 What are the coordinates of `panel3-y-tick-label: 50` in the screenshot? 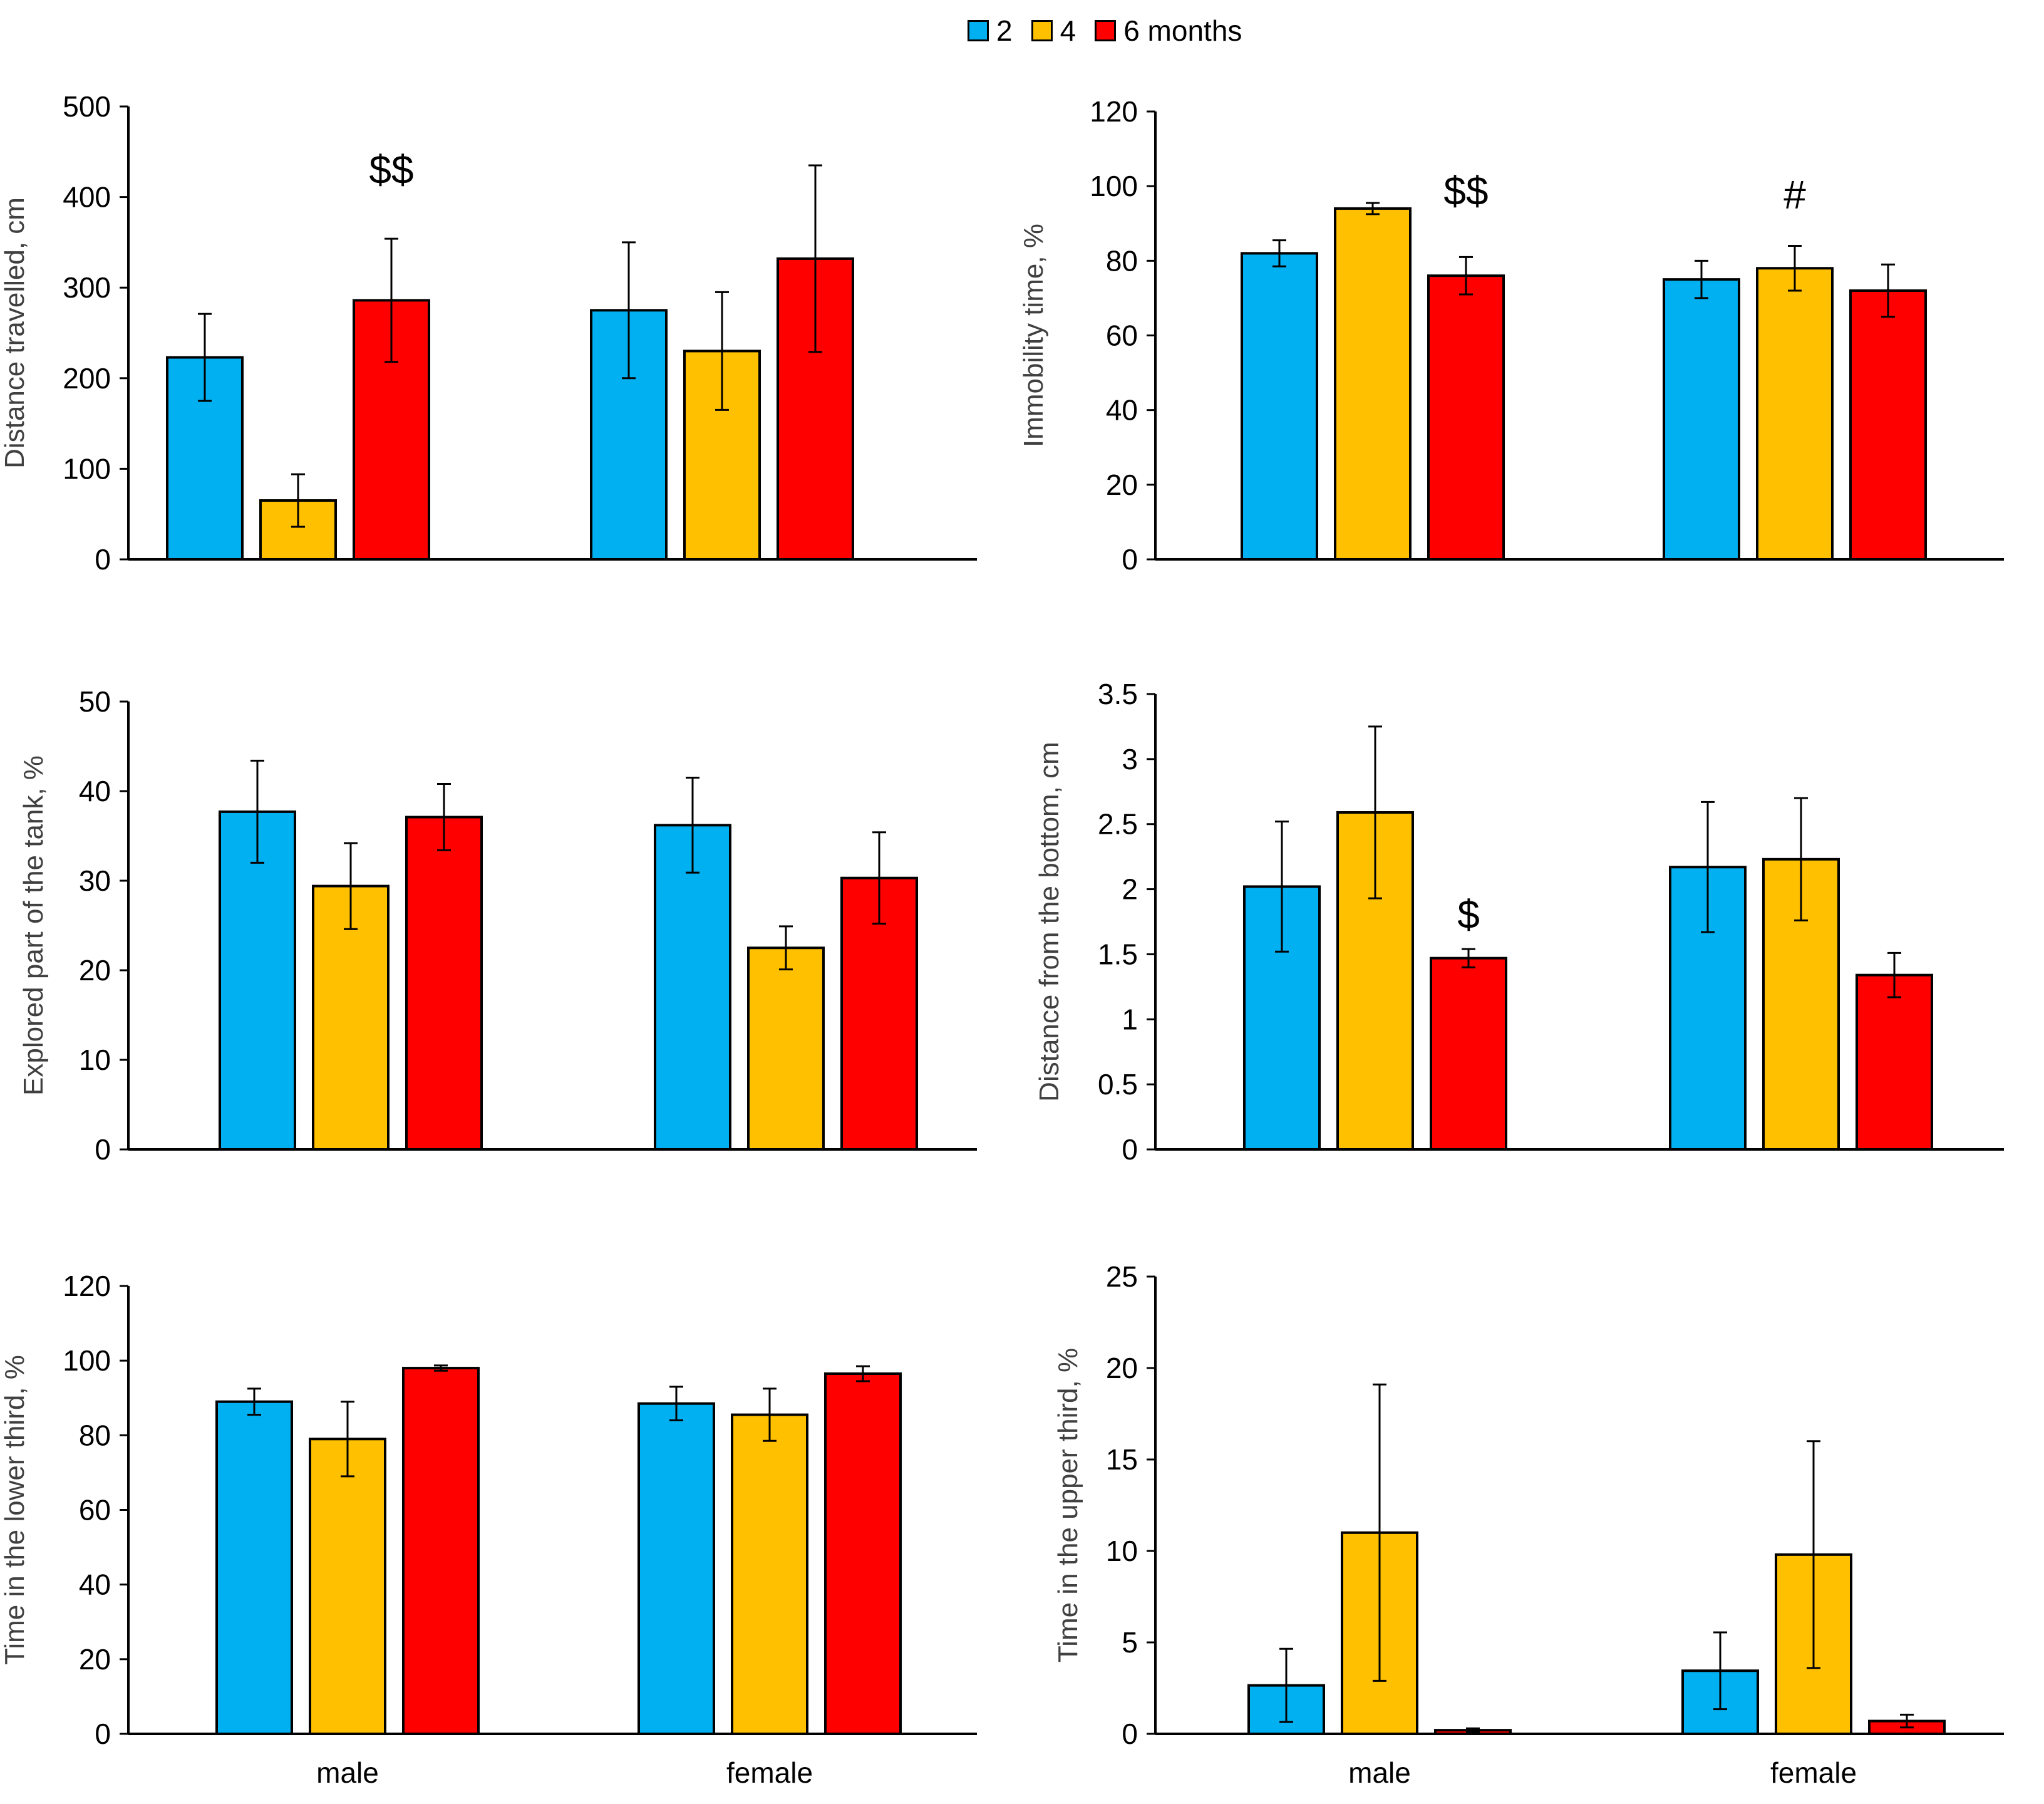 It's located at (95, 701).